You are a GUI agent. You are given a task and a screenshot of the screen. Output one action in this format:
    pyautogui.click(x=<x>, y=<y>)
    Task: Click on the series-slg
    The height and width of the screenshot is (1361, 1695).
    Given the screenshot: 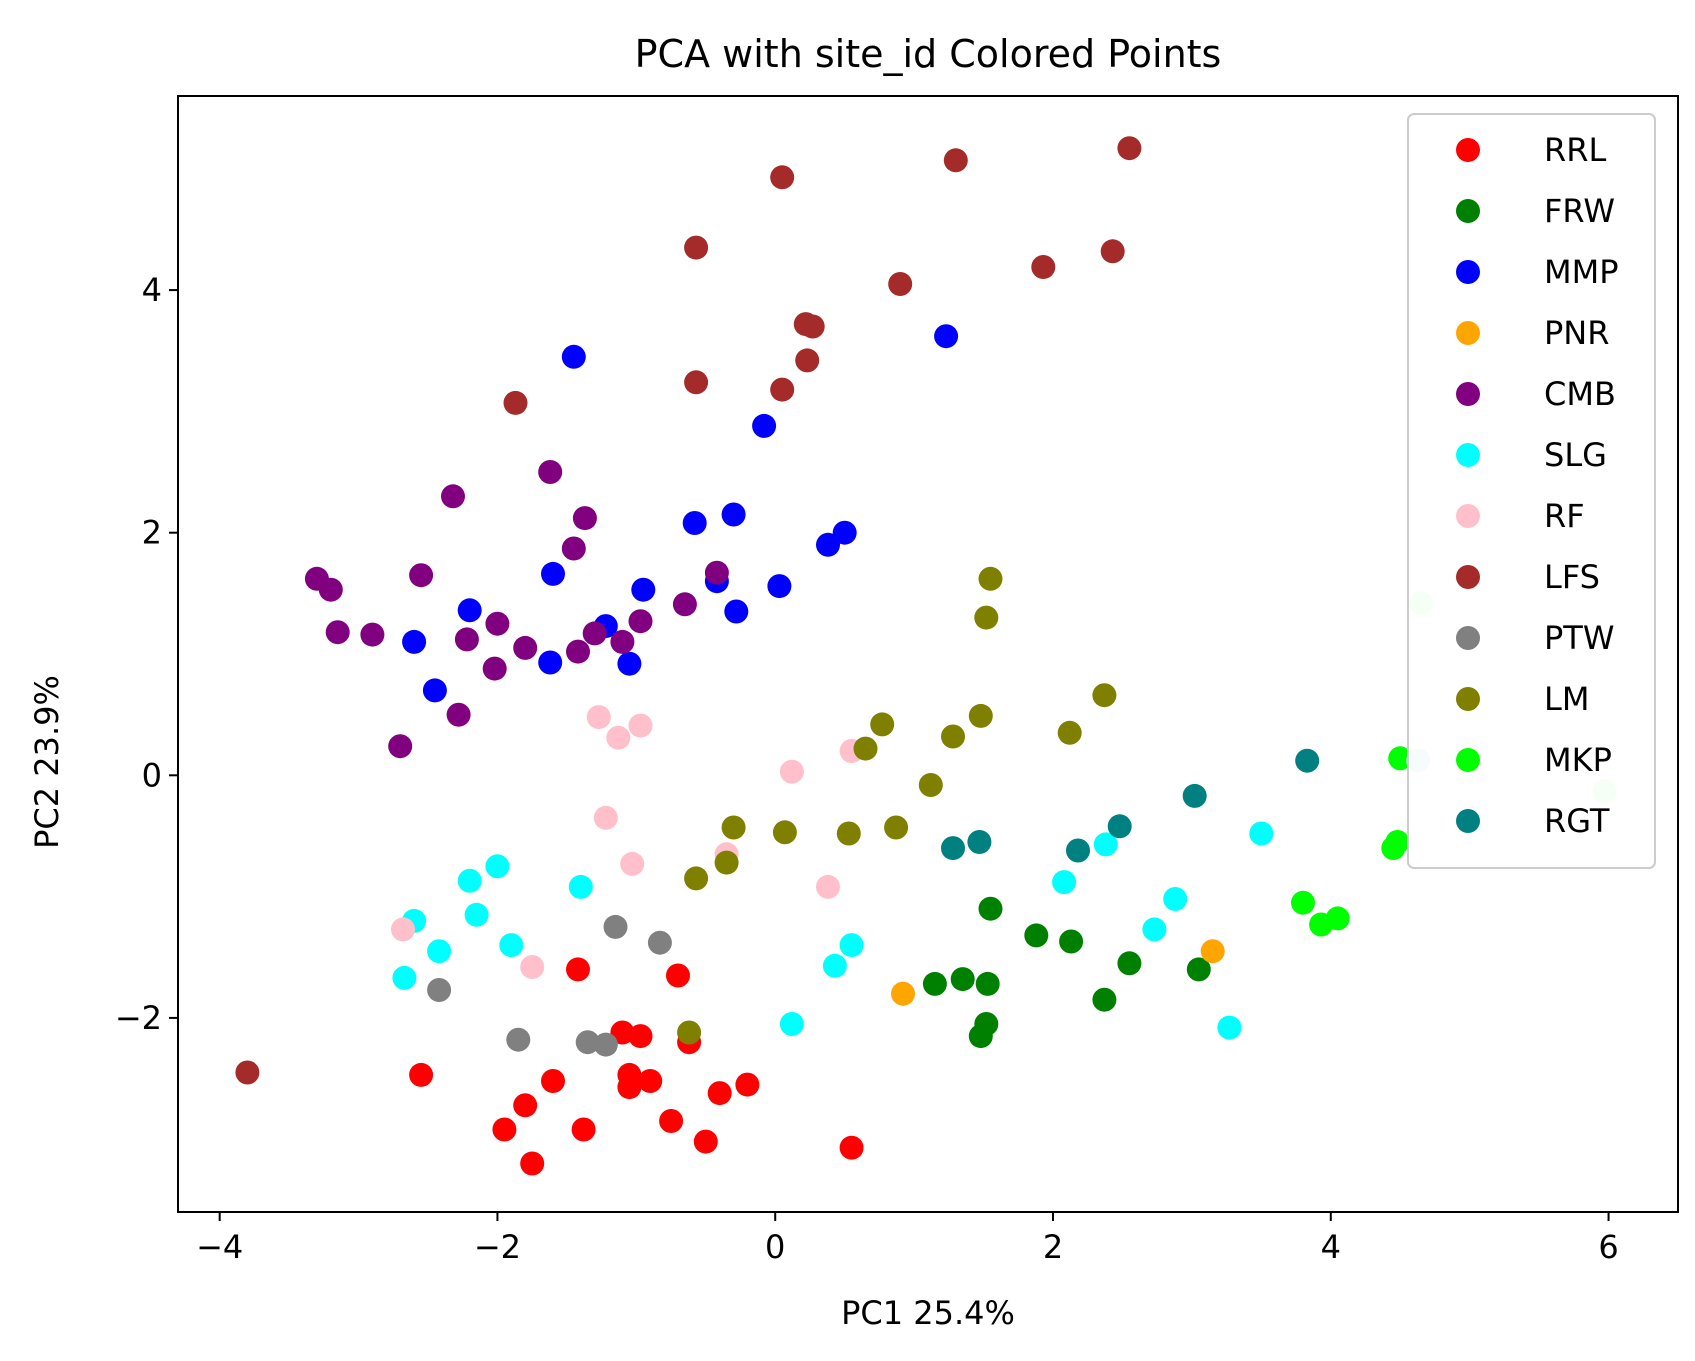 What is the action you would take?
    pyautogui.click(x=833, y=930)
    